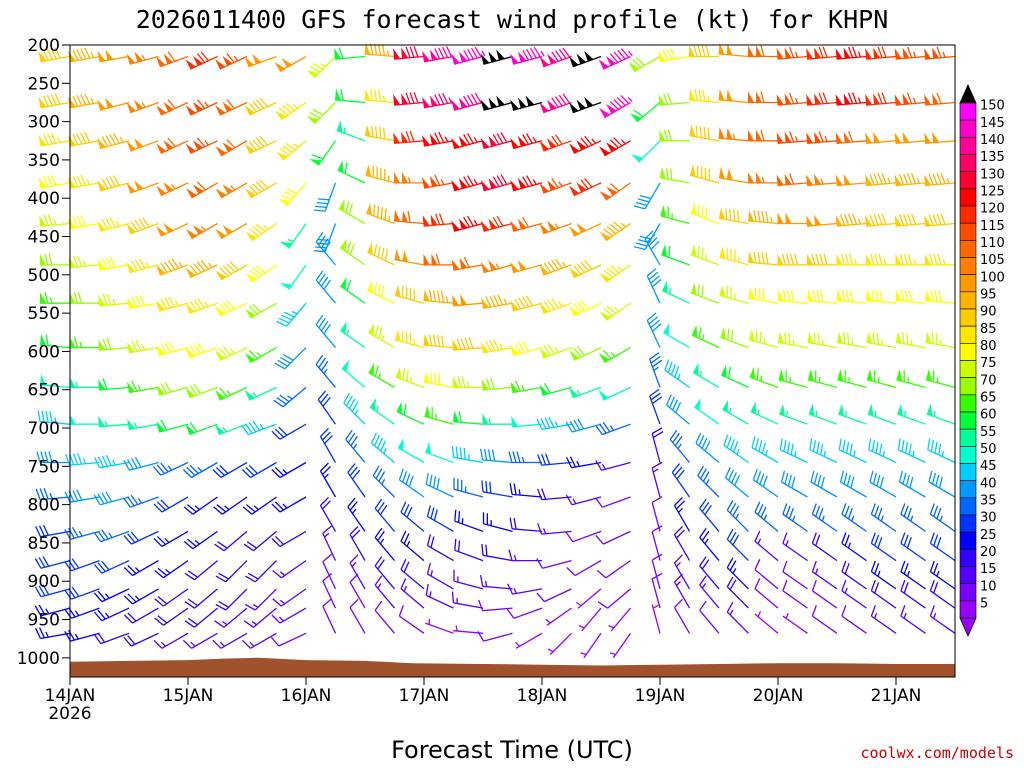 The width and height of the screenshot is (1024, 768). What do you see at coordinates (988, 535) in the screenshot?
I see `colorbar-label: 25` at bounding box center [988, 535].